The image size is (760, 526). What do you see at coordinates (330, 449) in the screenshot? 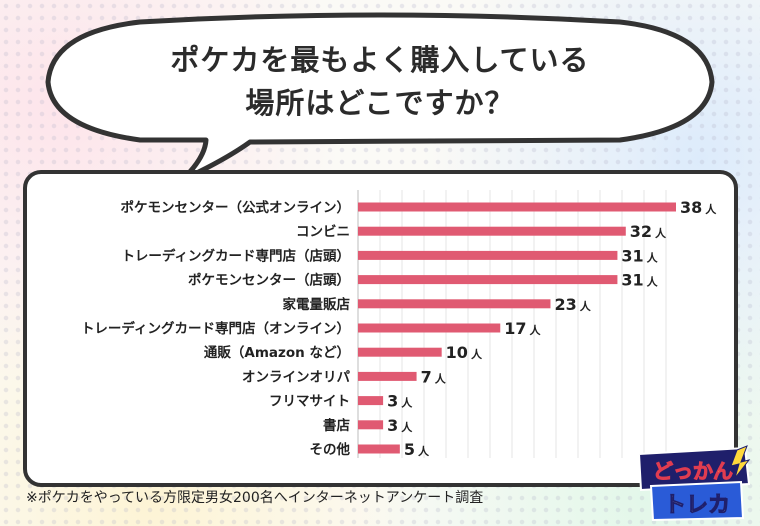
I see `category-label: その他` at bounding box center [330, 449].